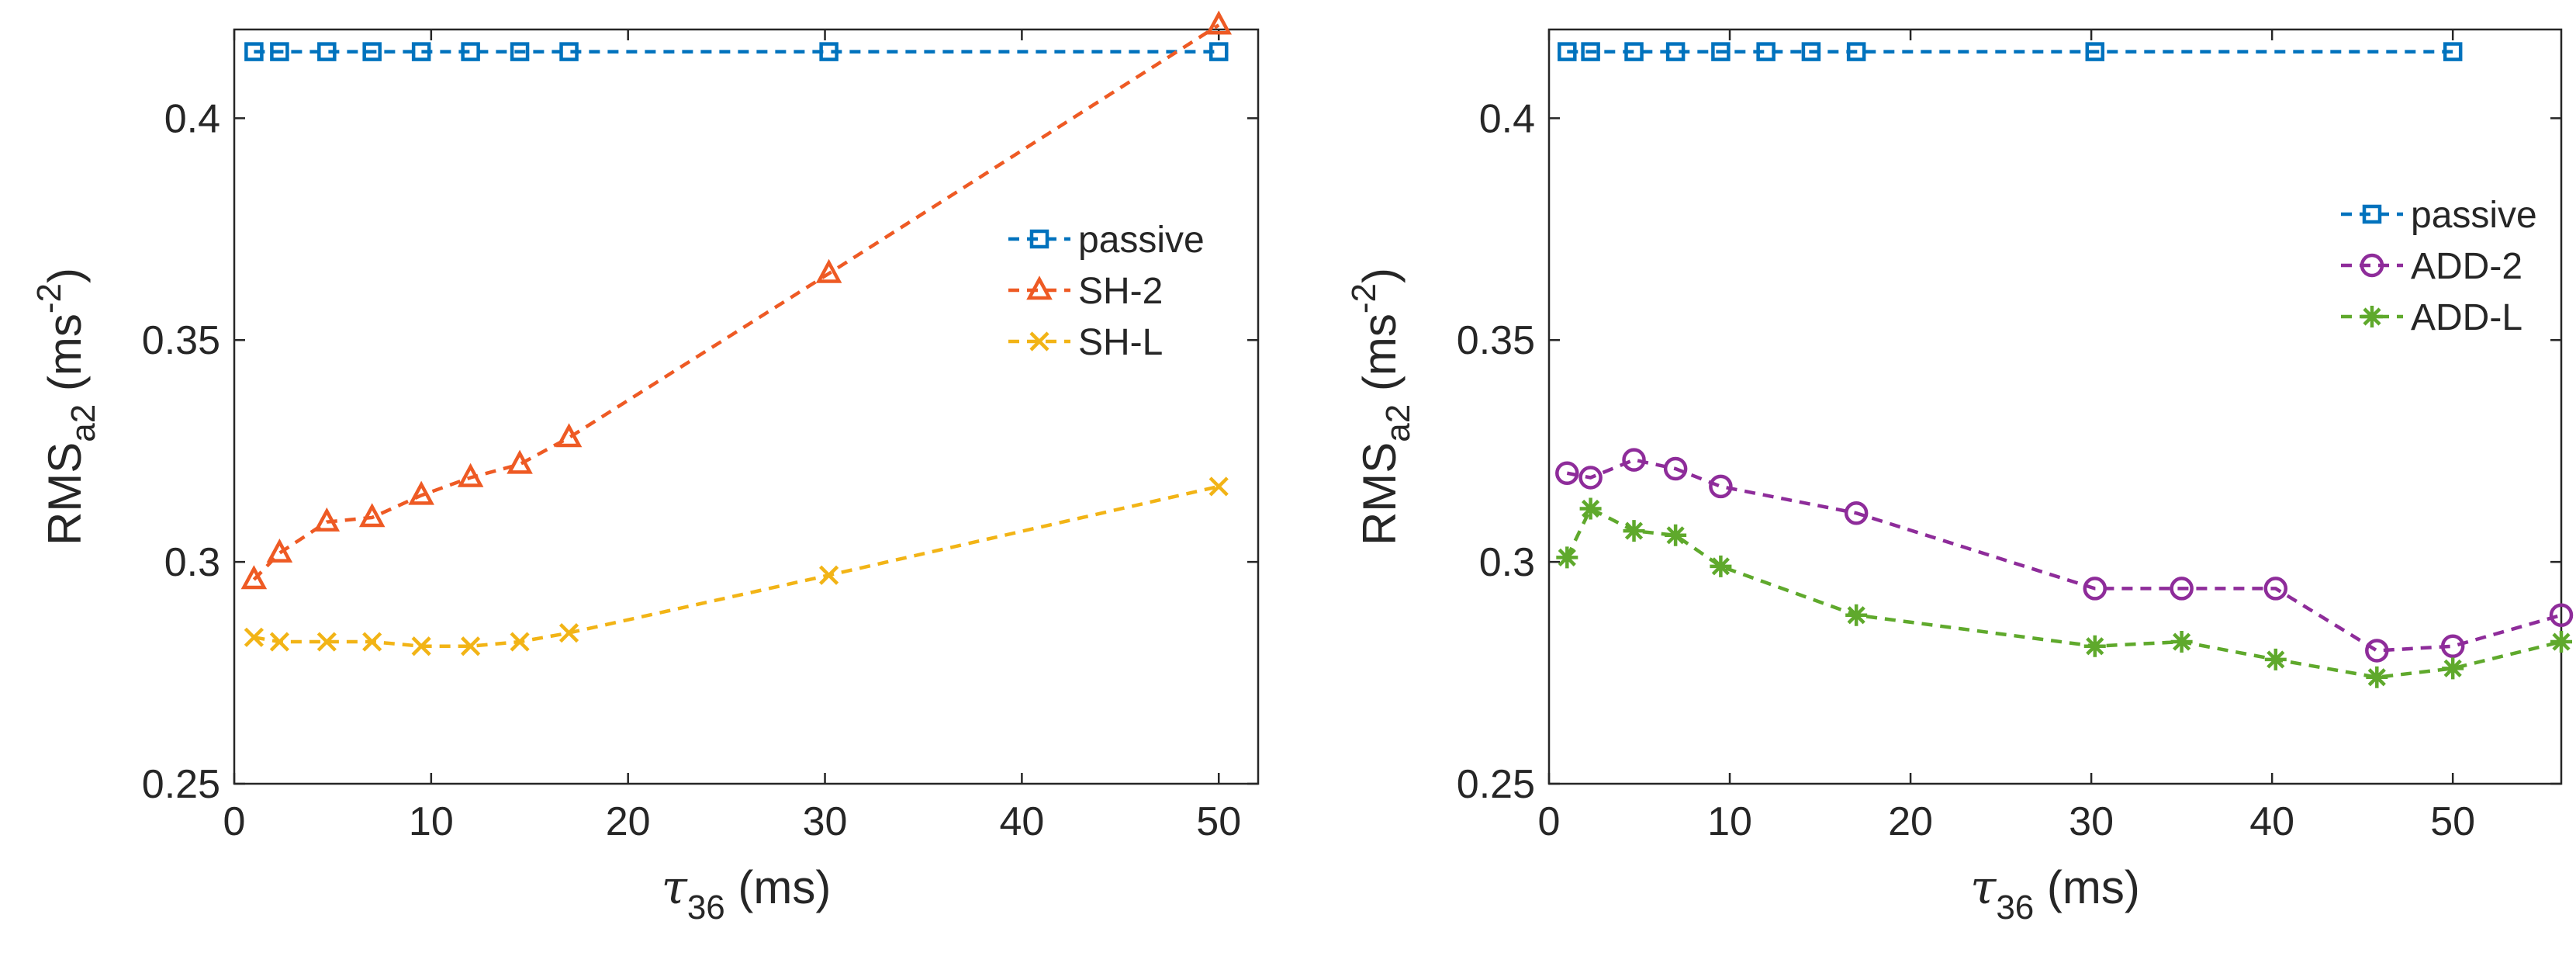 This screenshot has height=963, width=2576. Describe the element at coordinates (1021, 821) in the screenshot. I see `left-x-tick-label: 40` at that location.